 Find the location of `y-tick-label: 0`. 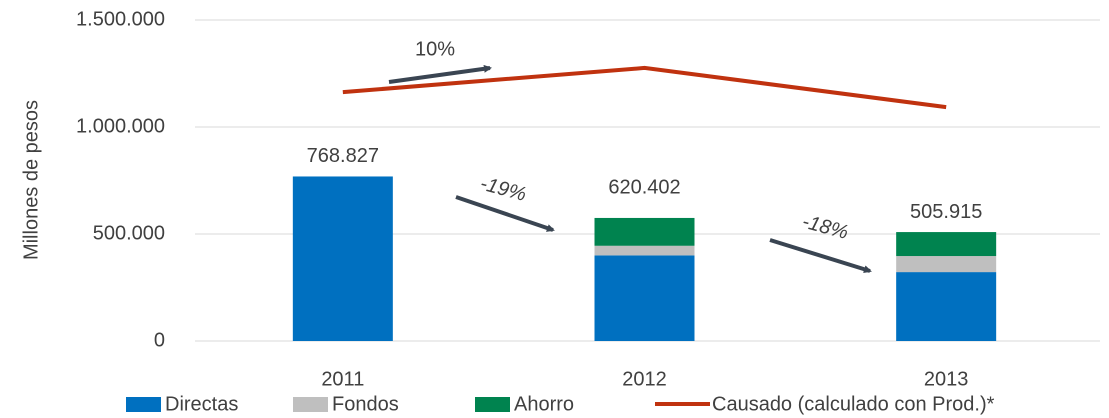

y-tick-label: 0 is located at coordinates (159, 340).